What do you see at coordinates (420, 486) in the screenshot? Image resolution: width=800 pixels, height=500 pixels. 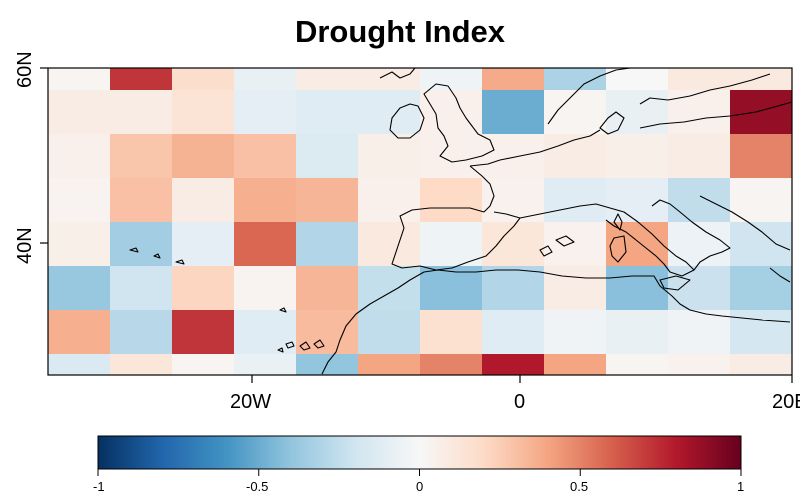 I see `colorbar-label-zero: 0` at bounding box center [420, 486].